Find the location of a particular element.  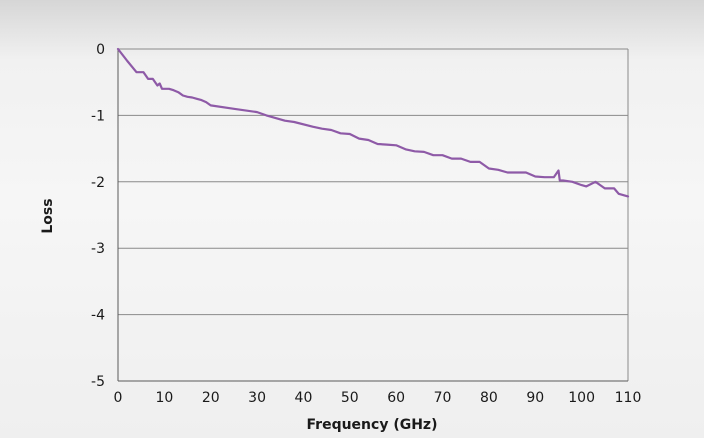

x-tick-label: 110 is located at coordinates (628, 398).